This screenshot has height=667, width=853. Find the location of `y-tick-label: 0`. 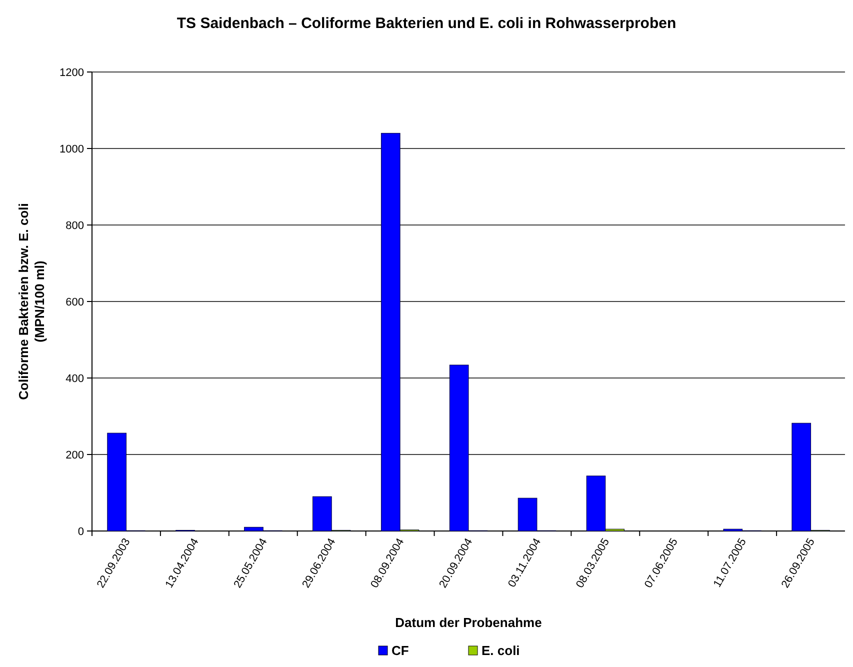

y-tick-label: 0 is located at coordinates (81, 532).